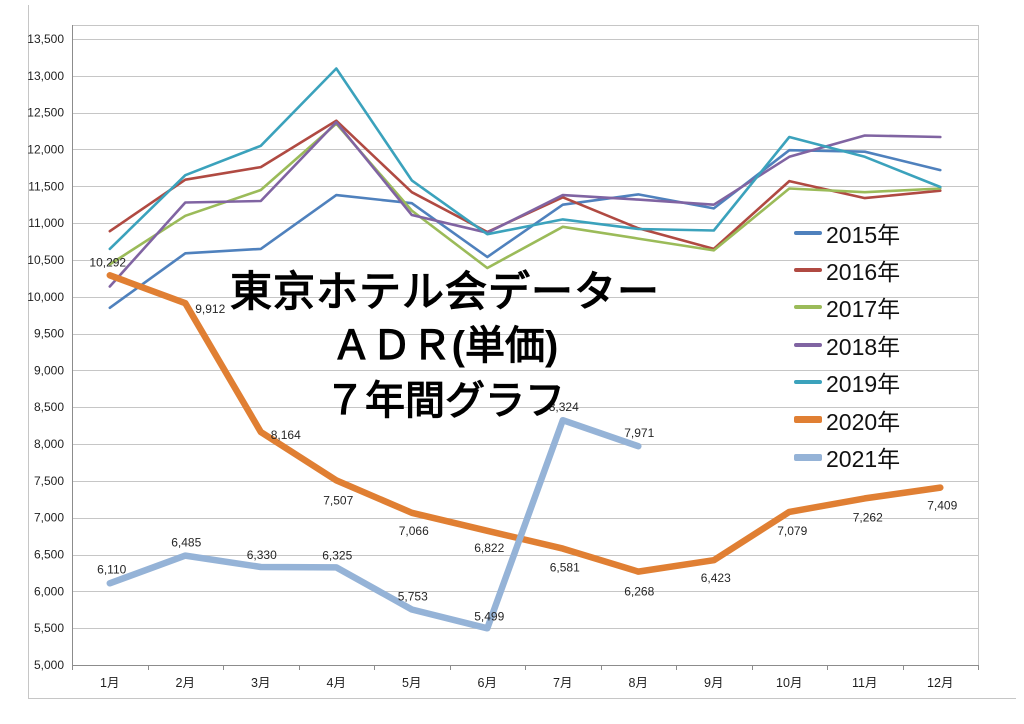 This screenshot has height=724, width=1024. What do you see at coordinates (411, 683) in the screenshot?
I see `x-axis-label: 5月` at bounding box center [411, 683].